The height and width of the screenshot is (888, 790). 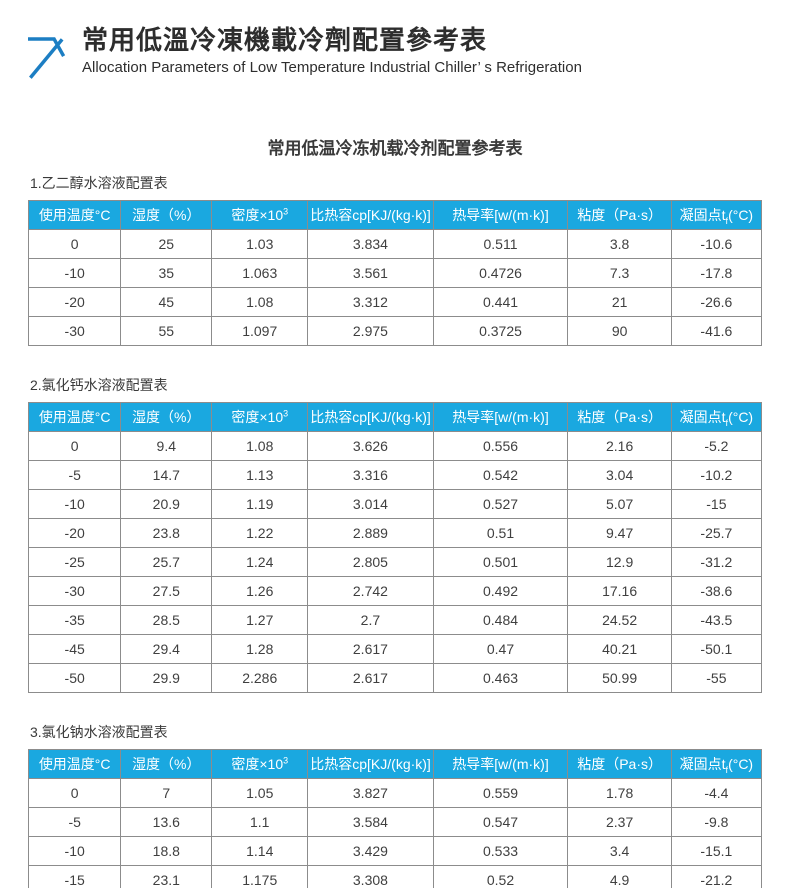 What do you see at coordinates (716, 475) in the screenshot?
I see `table-cell: -10.2` at bounding box center [716, 475].